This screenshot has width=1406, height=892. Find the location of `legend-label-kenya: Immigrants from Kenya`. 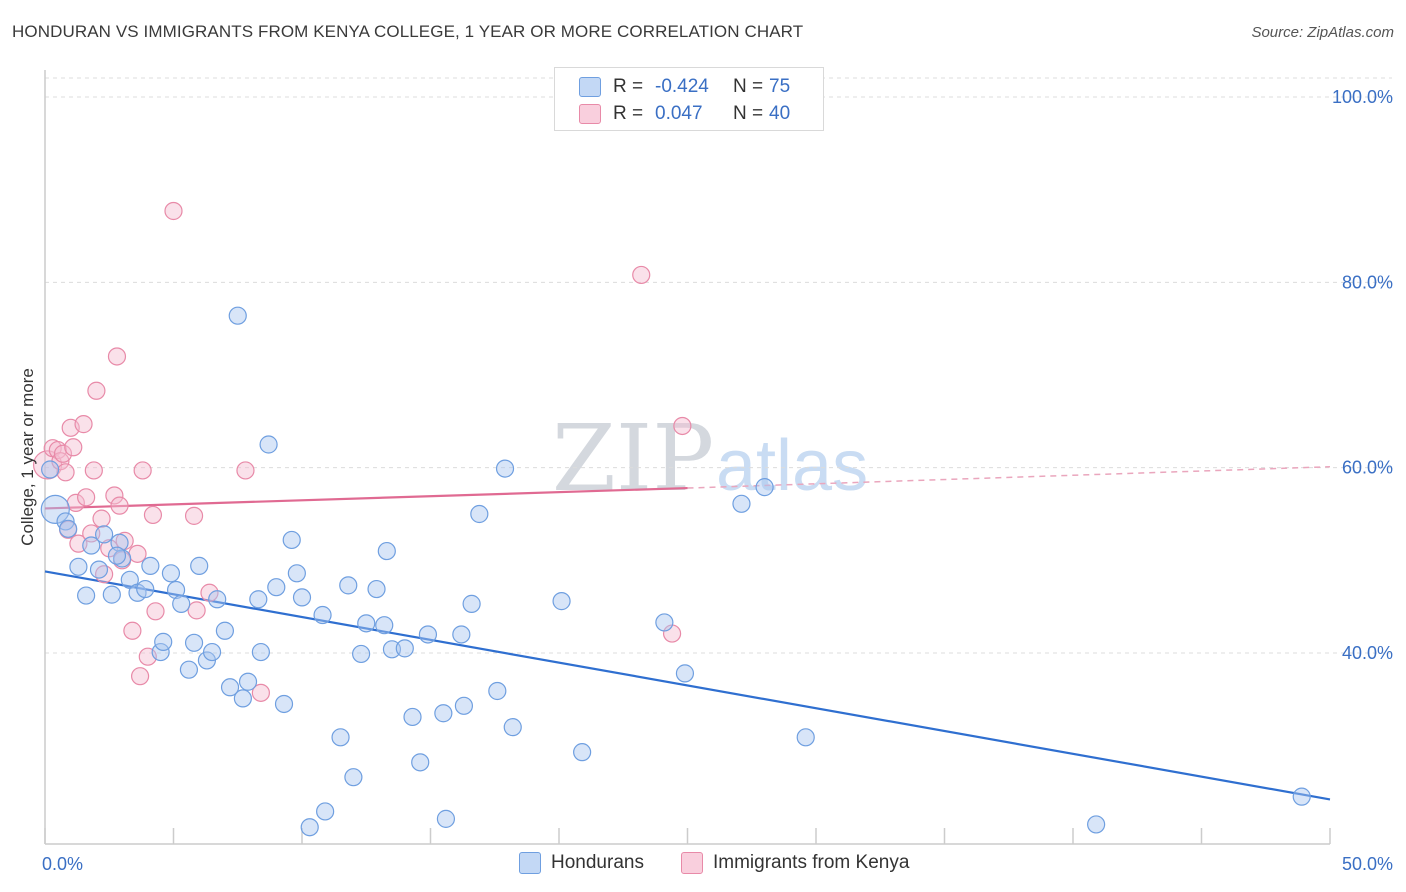

legend-label-kenya: Immigrants from Kenya is located at coordinates (811, 862).